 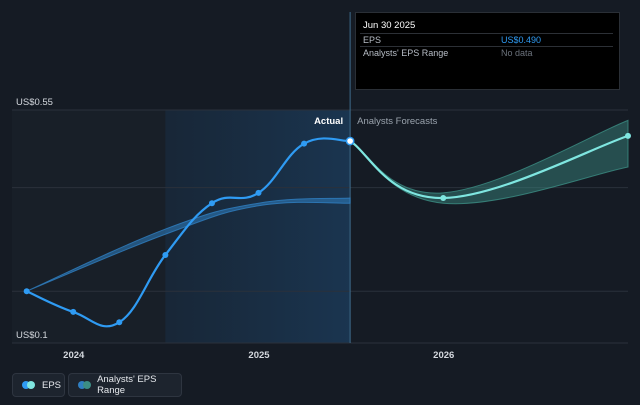 I want to click on tooltip-eps-label: EPS, so click(x=372, y=40).